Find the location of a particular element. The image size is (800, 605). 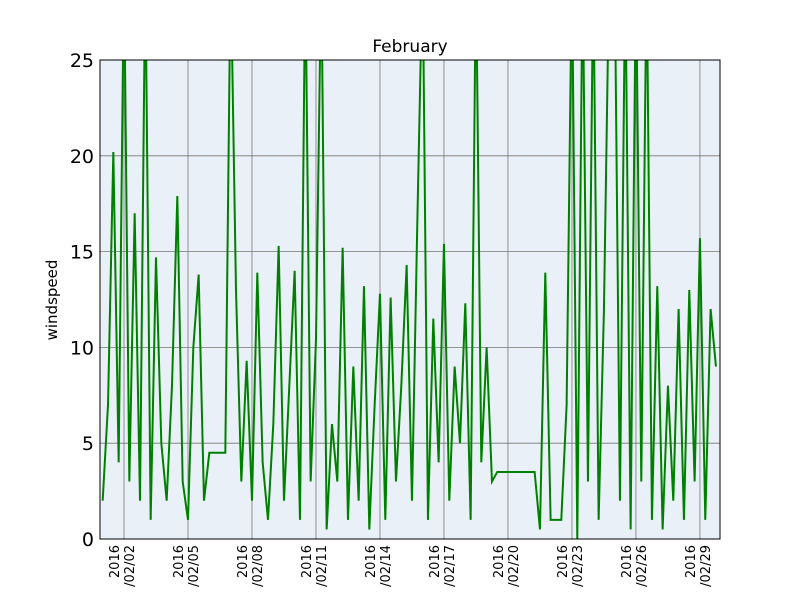

y-tick-label: 15 is located at coordinates (82, 253).